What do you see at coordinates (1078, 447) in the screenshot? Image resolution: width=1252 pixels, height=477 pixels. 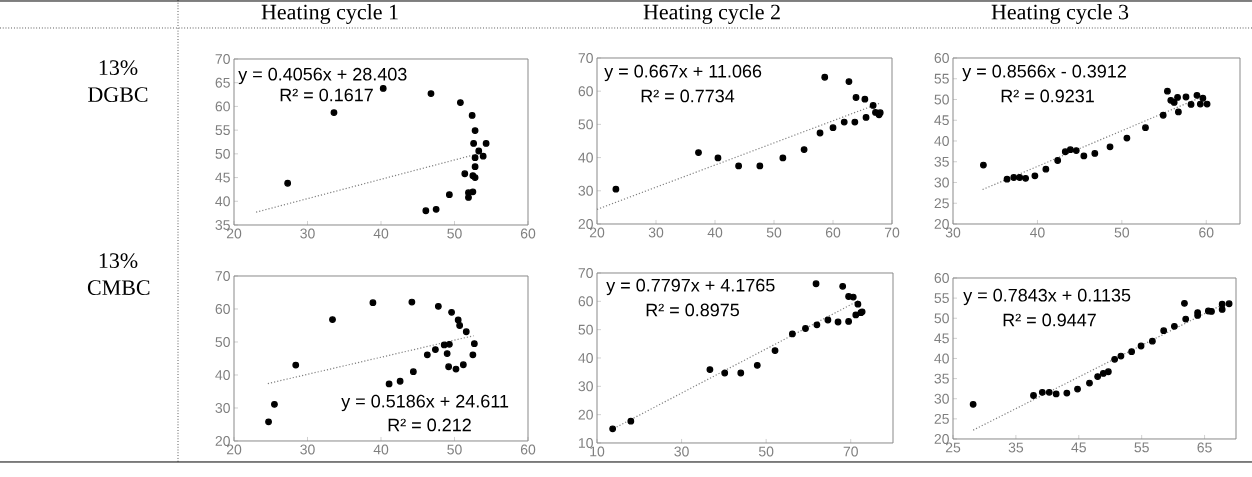 I see `x-tick-label: 45` at bounding box center [1078, 447].